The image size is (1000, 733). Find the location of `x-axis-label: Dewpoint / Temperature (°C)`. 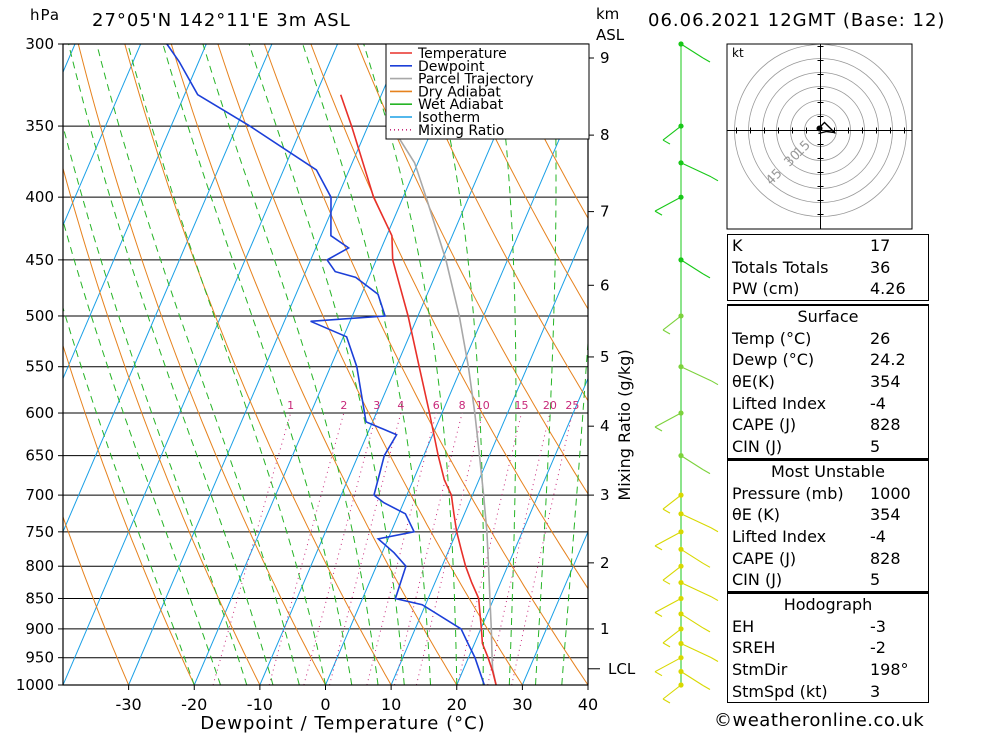

x-axis-label: Dewpoint / Temperature (°C) is located at coordinates (342, 723).